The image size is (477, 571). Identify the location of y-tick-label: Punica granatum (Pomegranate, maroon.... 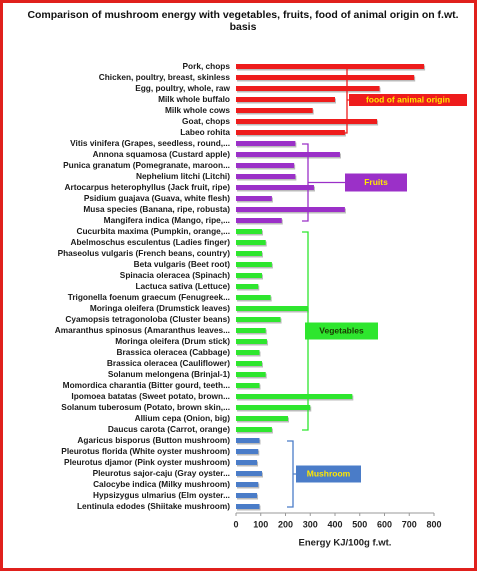
(146, 165).